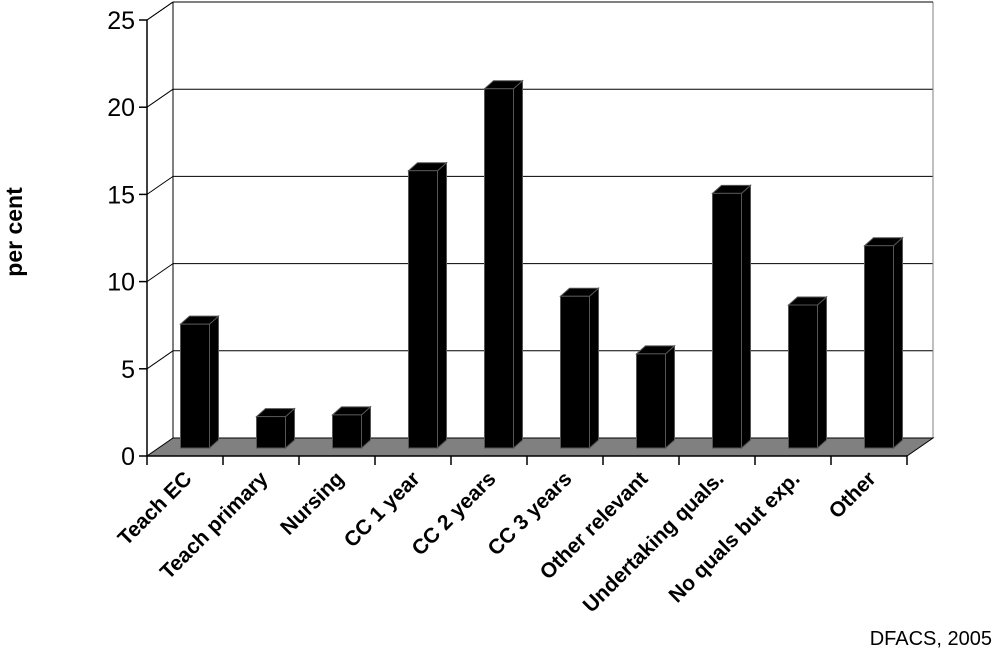 This screenshot has width=1000, height=661. Describe the element at coordinates (930, 639) in the screenshot. I see `source-note: DFACS, 2005` at that location.